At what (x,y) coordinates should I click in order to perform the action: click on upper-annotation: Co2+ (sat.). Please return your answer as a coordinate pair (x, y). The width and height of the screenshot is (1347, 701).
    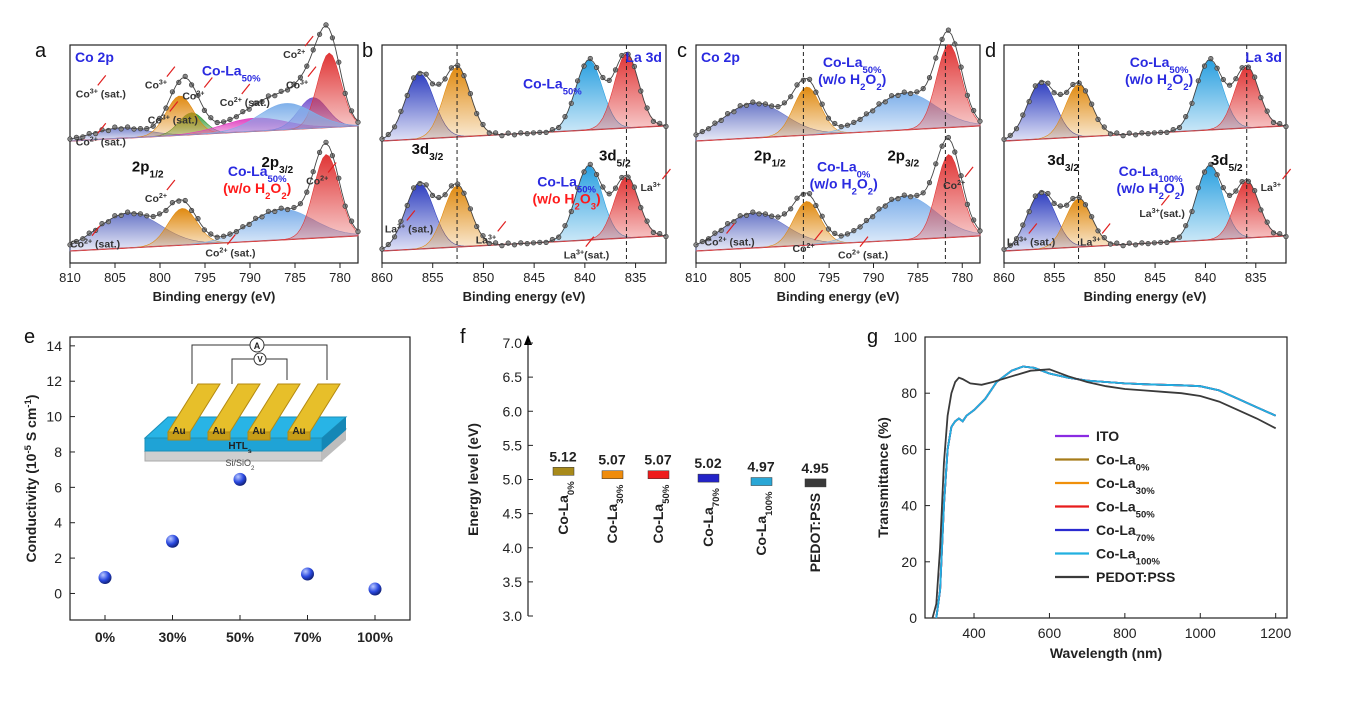
    Looking at the image, I should click on (245, 102).